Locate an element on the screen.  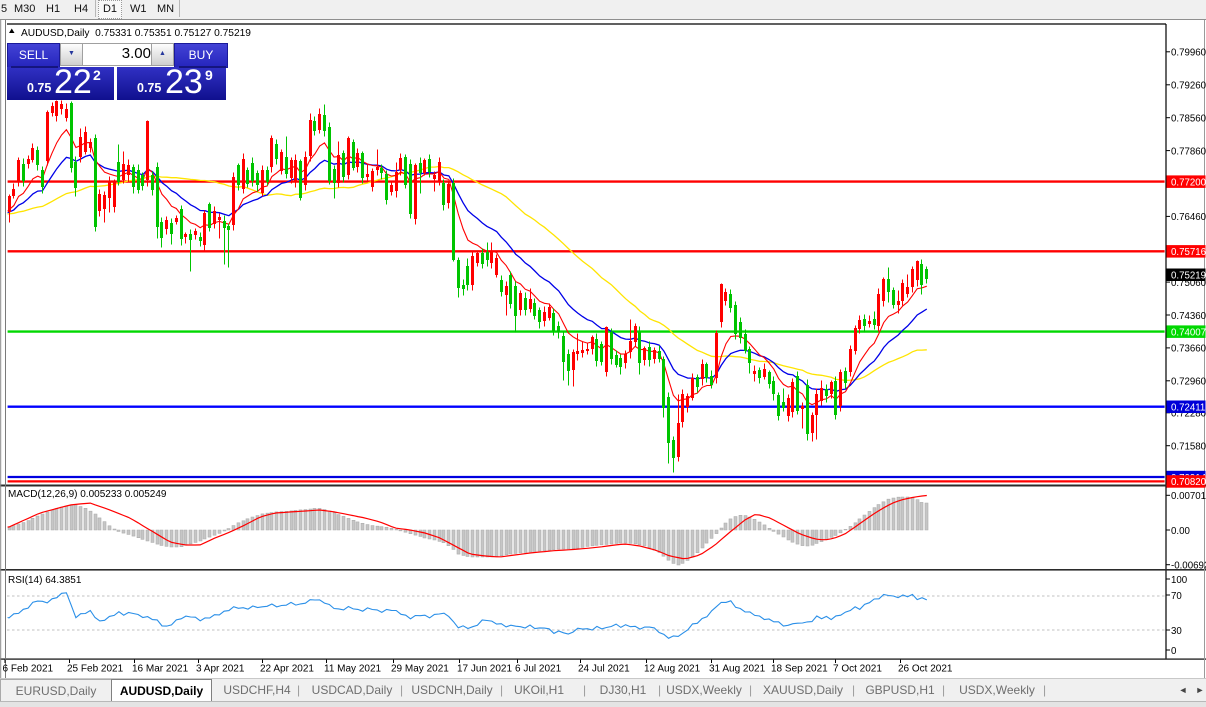
svg-text: 7 Oct 2021 is located at coordinates (857, 669).